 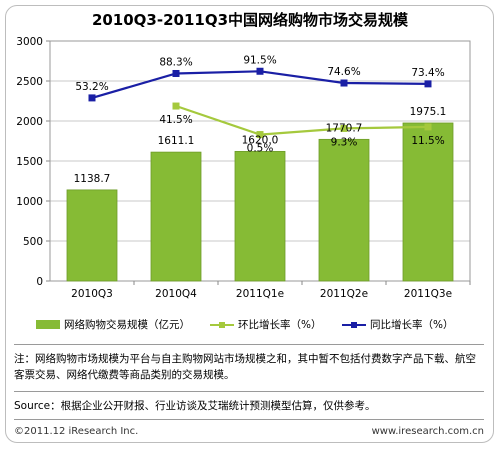 What do you see at coordinates (176, 141) in the screenshot?
I see `bar-value-label: 1611.1` at bounding box center [176, 141].